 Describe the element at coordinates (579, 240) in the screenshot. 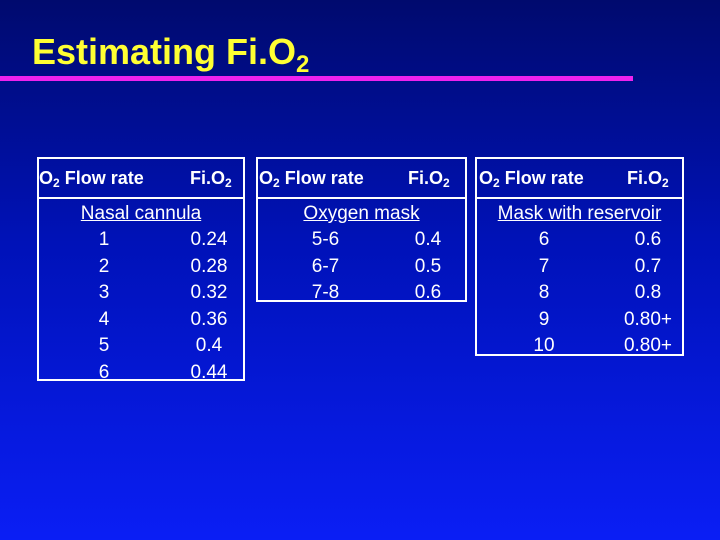

I see `table-row: 6 0.6` at that location.